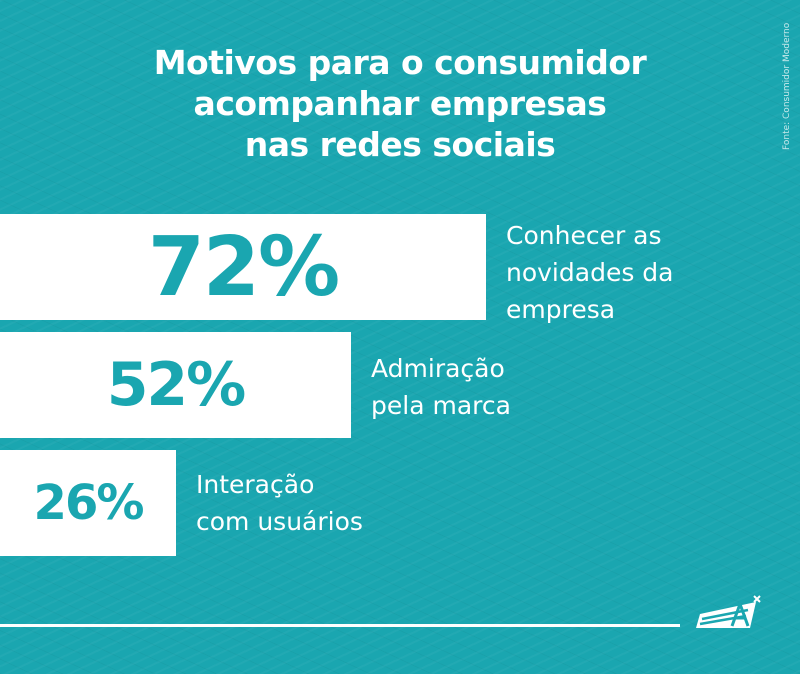 The height and width of the screenshot is (674, 800). I want to click on category-label-2-line-1: Admiração, so click(438, 368).